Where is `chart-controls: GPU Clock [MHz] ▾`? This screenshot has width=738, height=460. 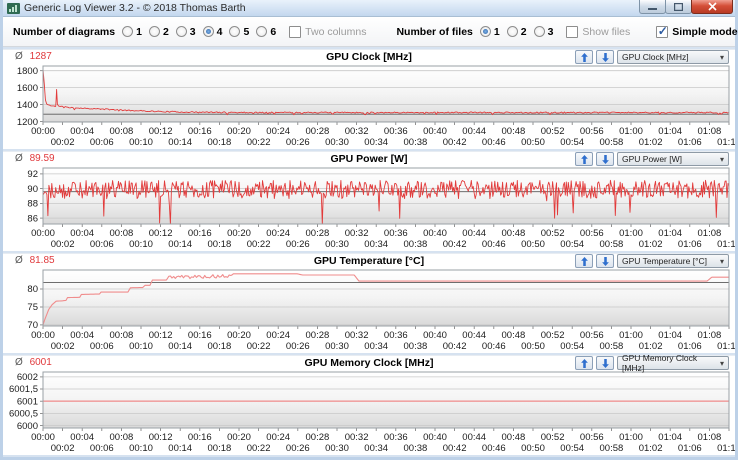 chart-controls: GPU Clock [MHz] ▾ is located at coordinates (652, 57).